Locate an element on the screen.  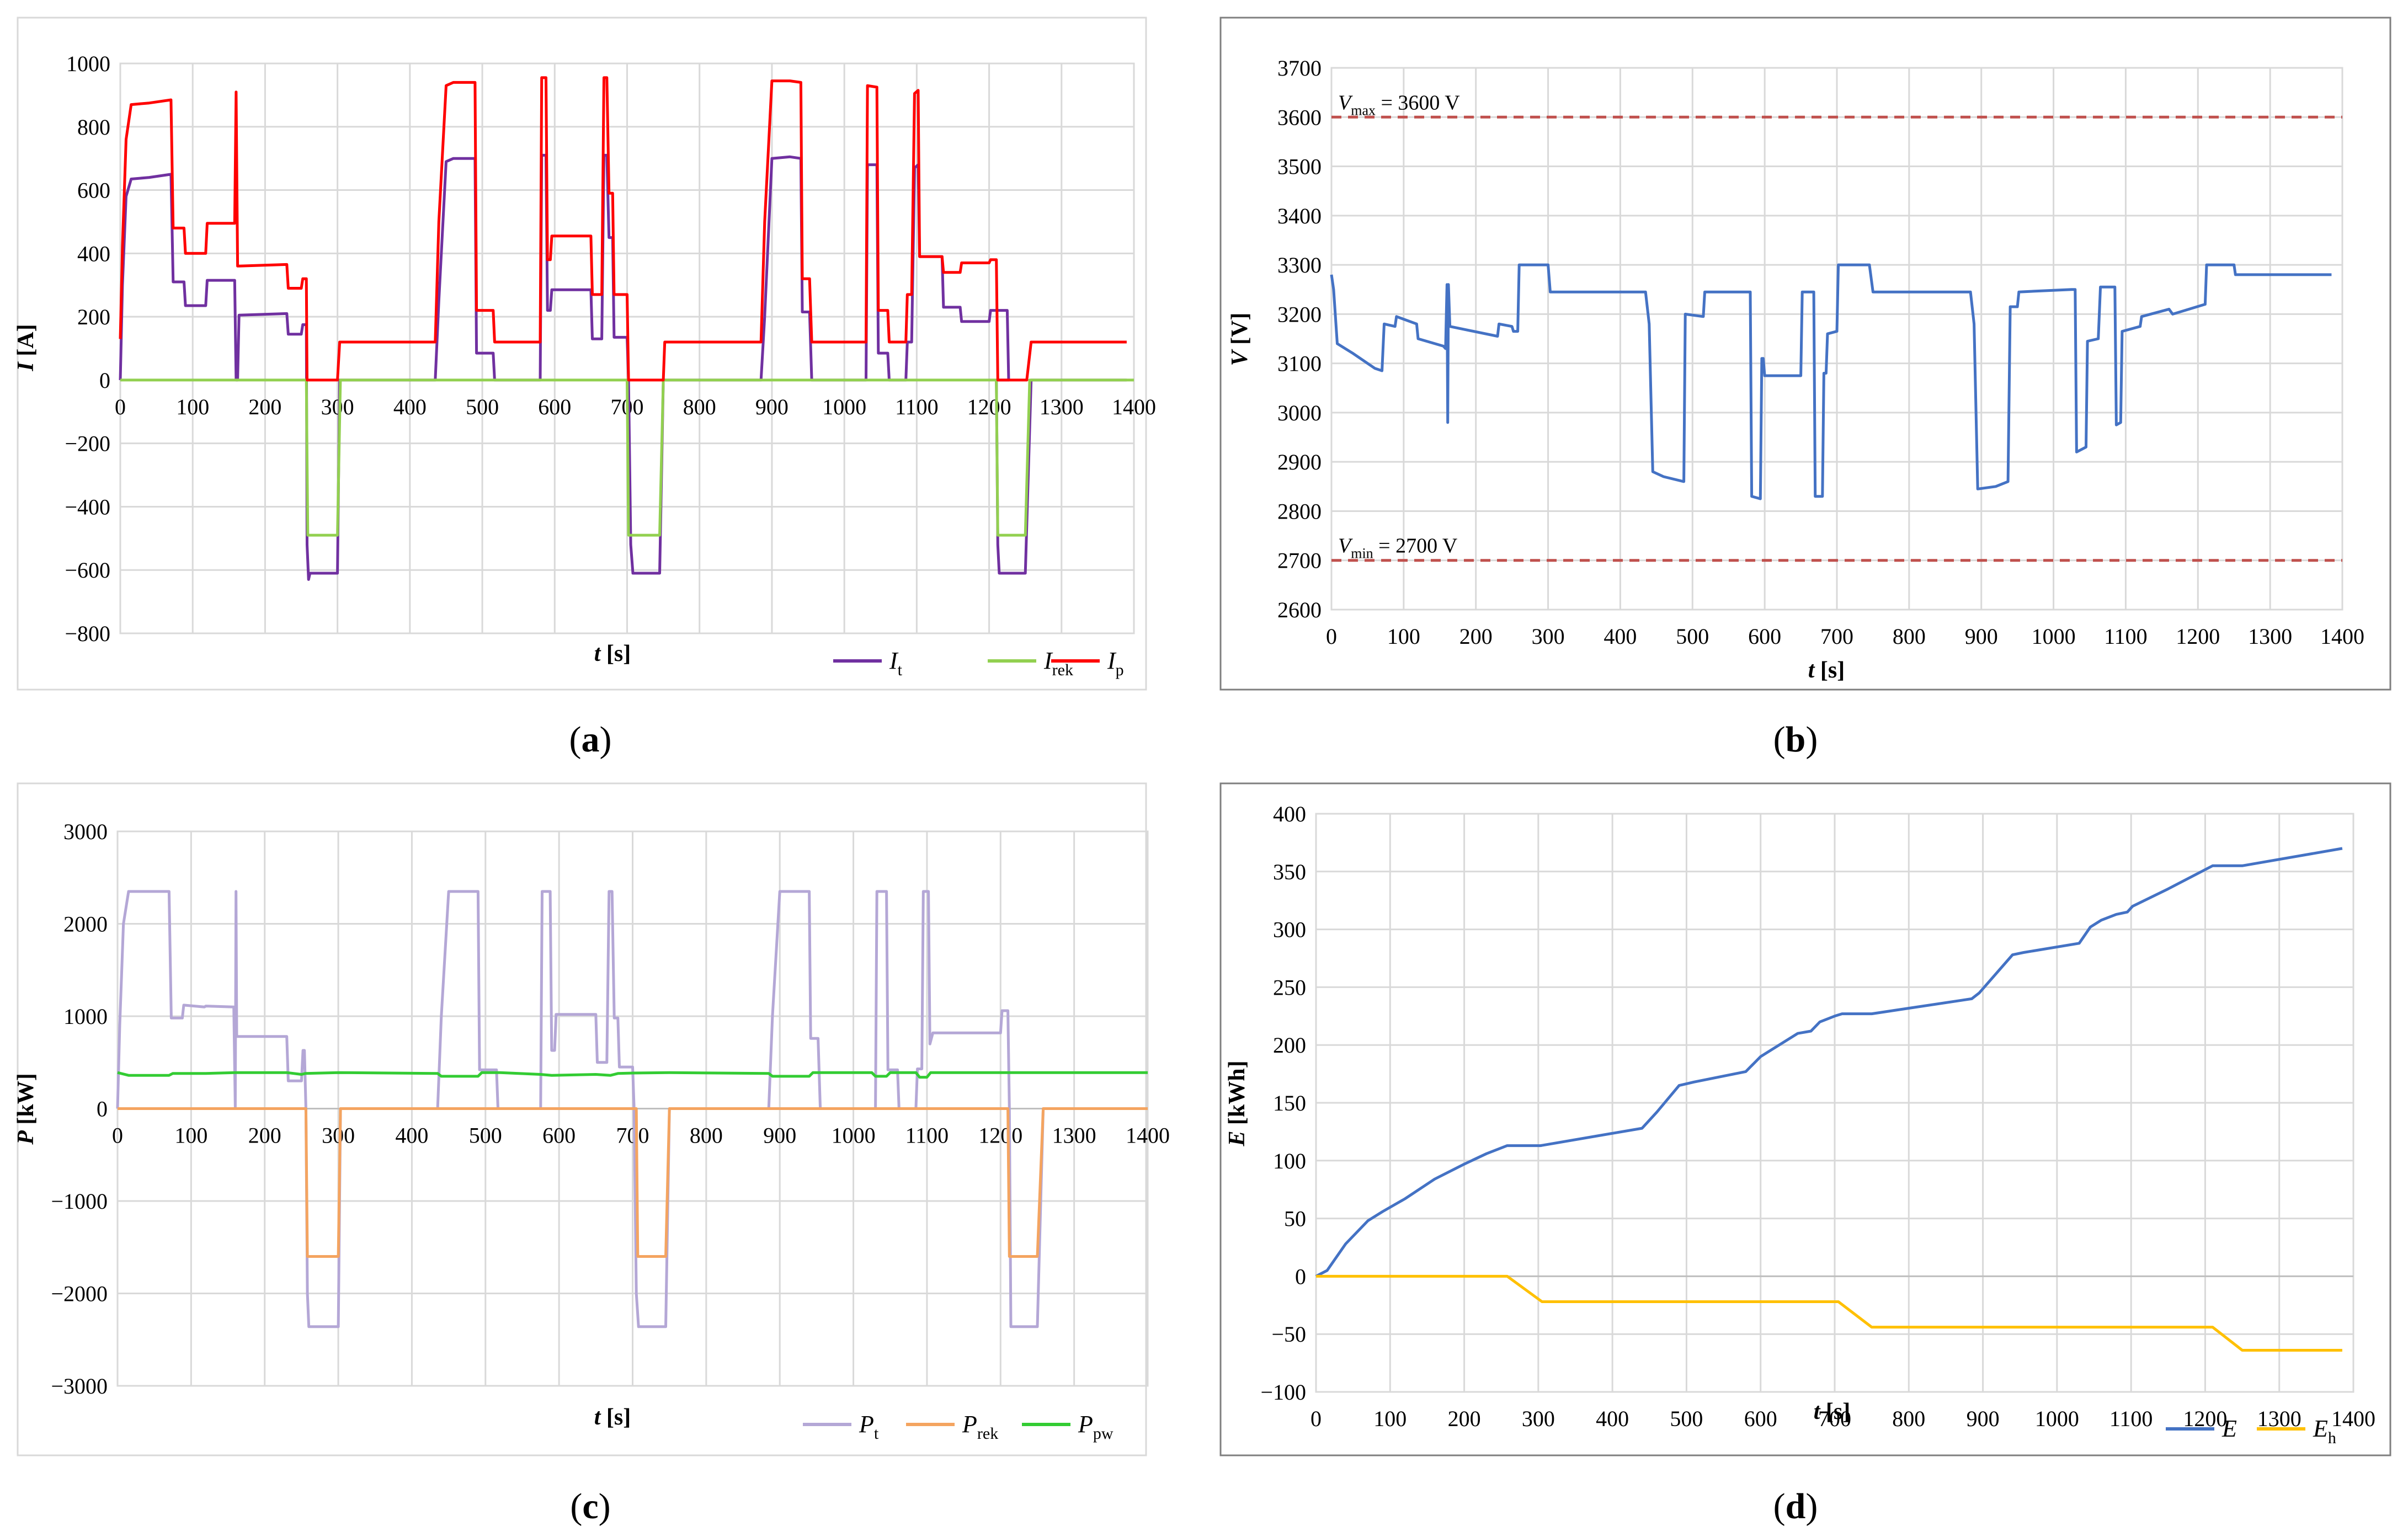
chart-d-ytick-label: −50 is located at coordinates (1288, 1334).